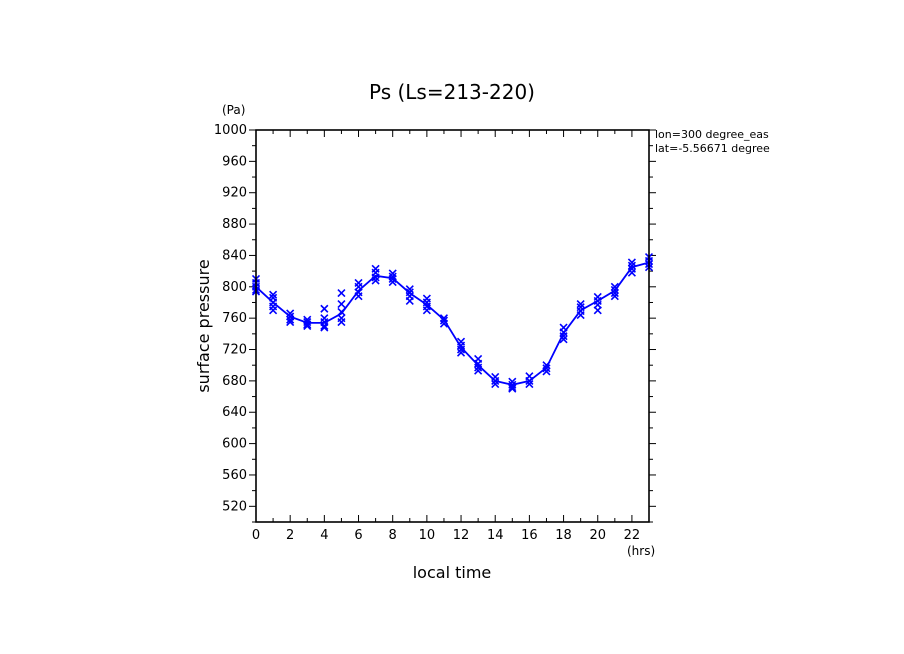 The width and height of the screenshot is (904, 654). Describe the element at coordinates (290, 535) in the screenshot. I see `x-tick-label: 2` at that location.